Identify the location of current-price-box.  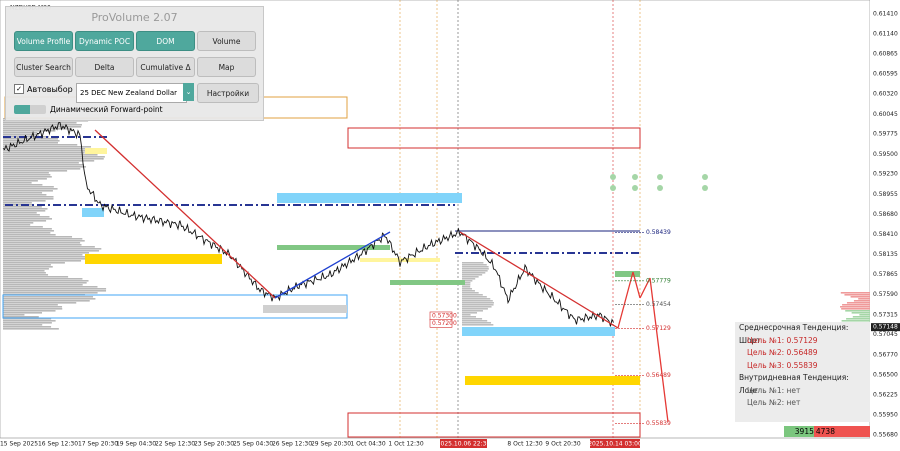
(885, 327).